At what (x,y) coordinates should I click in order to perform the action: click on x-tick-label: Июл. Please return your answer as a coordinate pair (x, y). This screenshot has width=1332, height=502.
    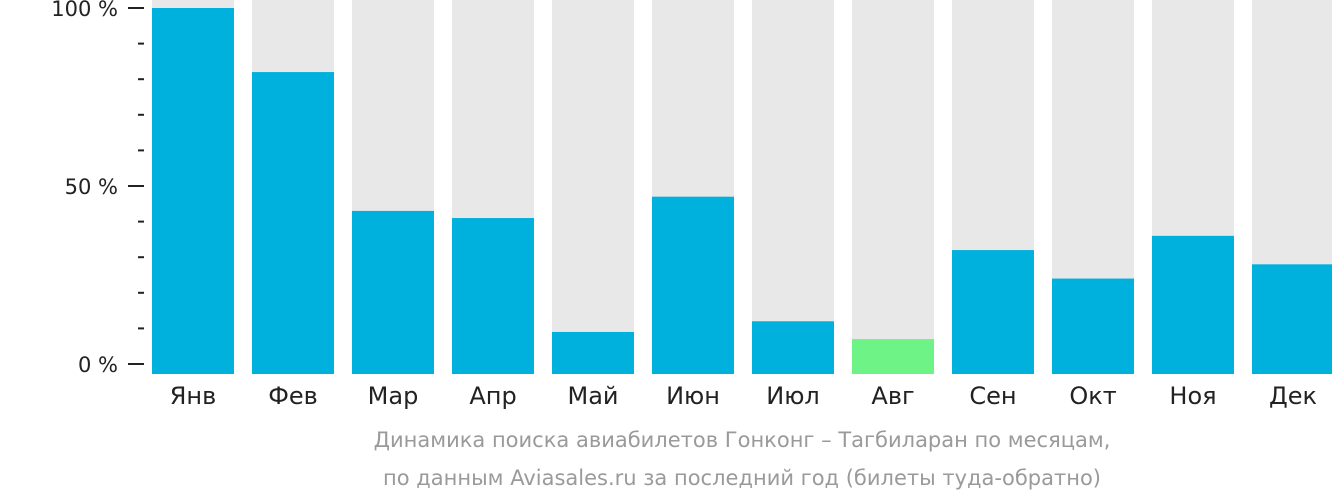
    Looking at the image, I should click on (793, 396).